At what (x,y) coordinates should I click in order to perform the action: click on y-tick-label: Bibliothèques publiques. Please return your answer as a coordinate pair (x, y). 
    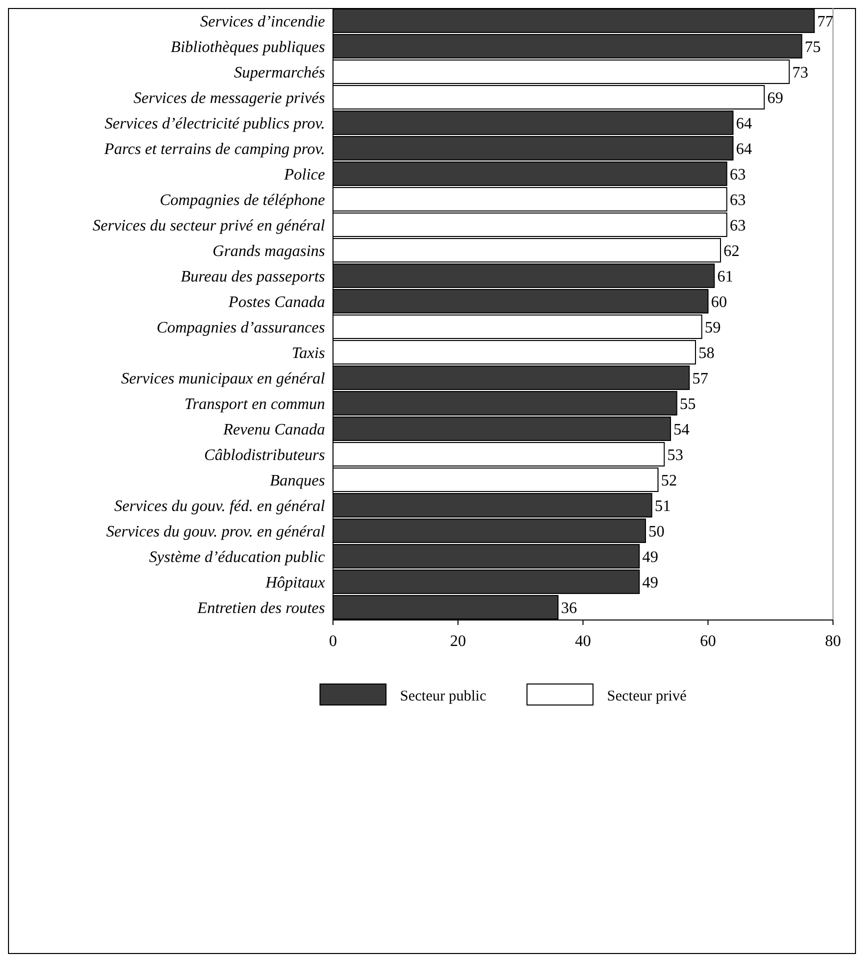
    Looking at the image, I should click on (247, 47).